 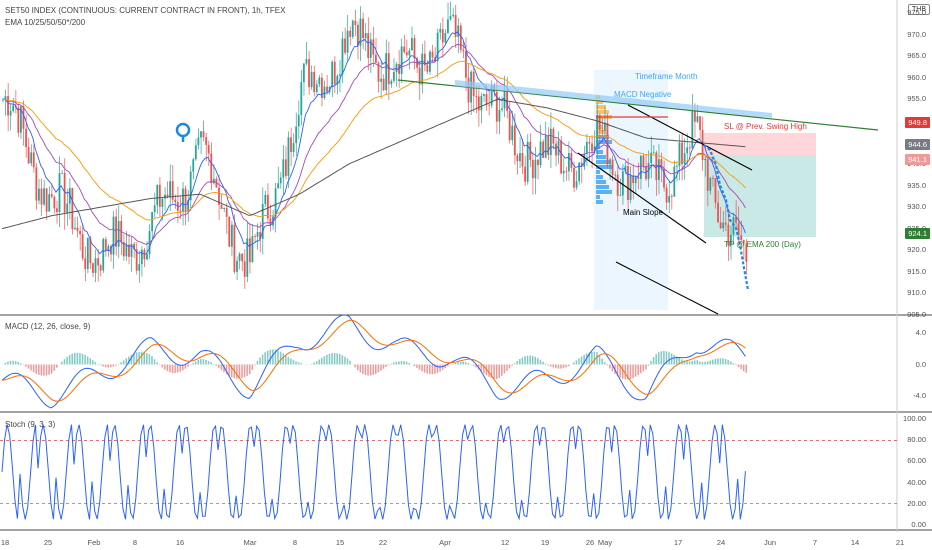 I want to click on stoch-tick-label: 0.00, so click(x=918, y=524).